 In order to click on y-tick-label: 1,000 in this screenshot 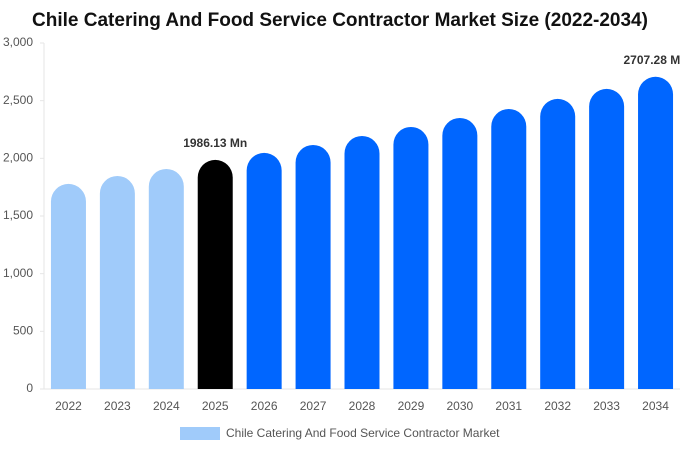, I will do `click(18, 273)`.